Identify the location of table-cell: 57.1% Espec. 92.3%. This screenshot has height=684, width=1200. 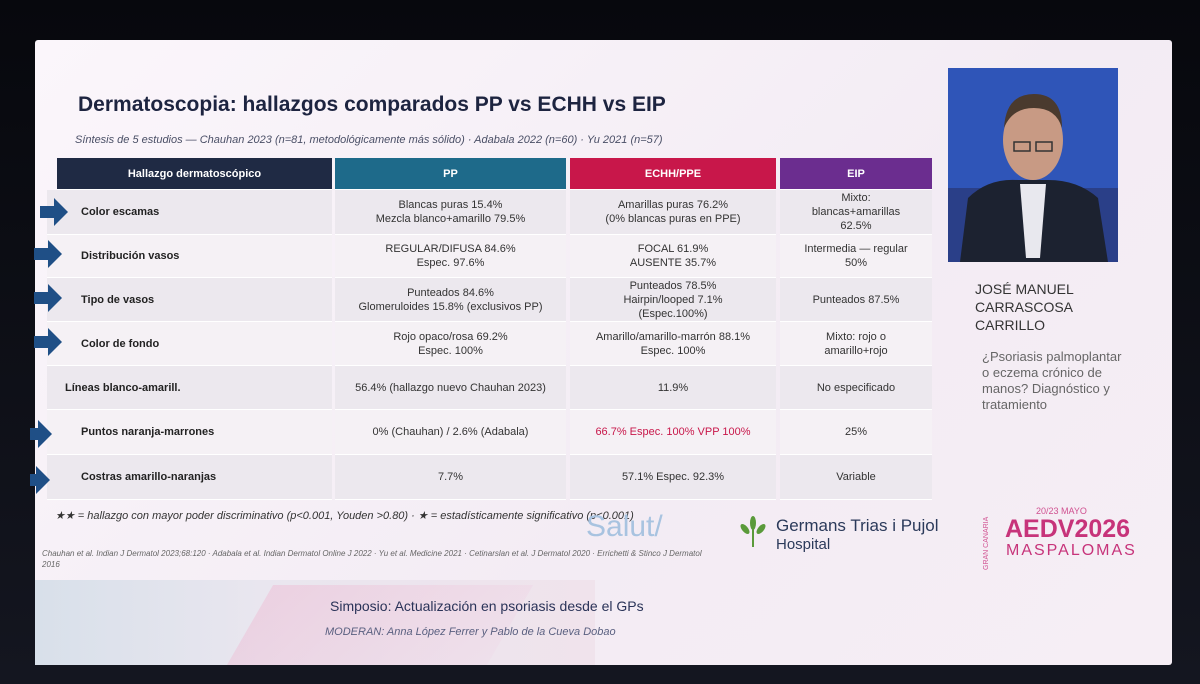
(673, 477).